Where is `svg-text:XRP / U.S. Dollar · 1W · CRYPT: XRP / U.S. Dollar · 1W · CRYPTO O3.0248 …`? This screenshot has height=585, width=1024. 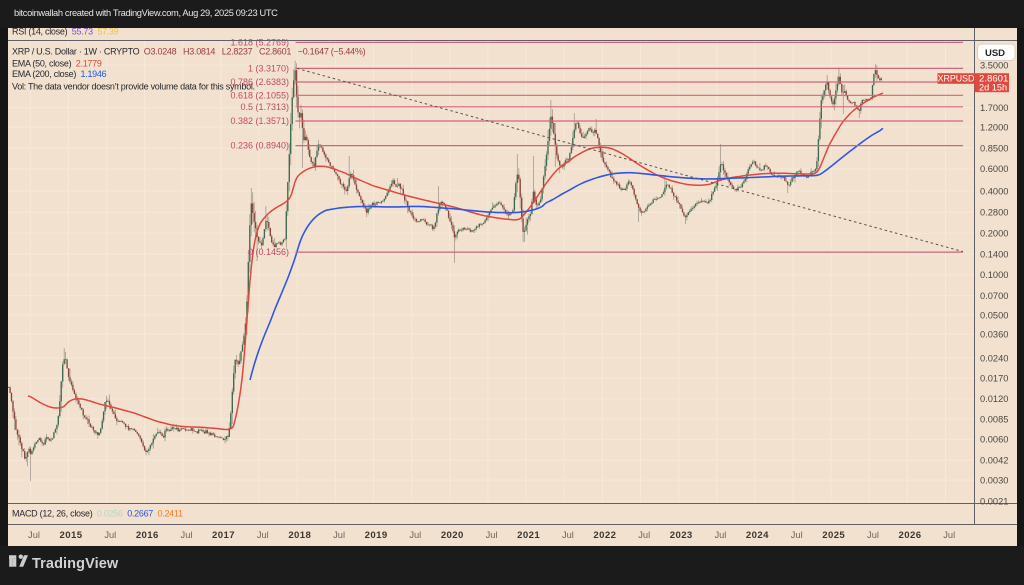 svg-text:XRP / U.S. Dollar · 1W · CRYPT: XRP / U.S. Dollar · 1W · CRYPTO O3.0248 … is located at coordinates (189, 52).